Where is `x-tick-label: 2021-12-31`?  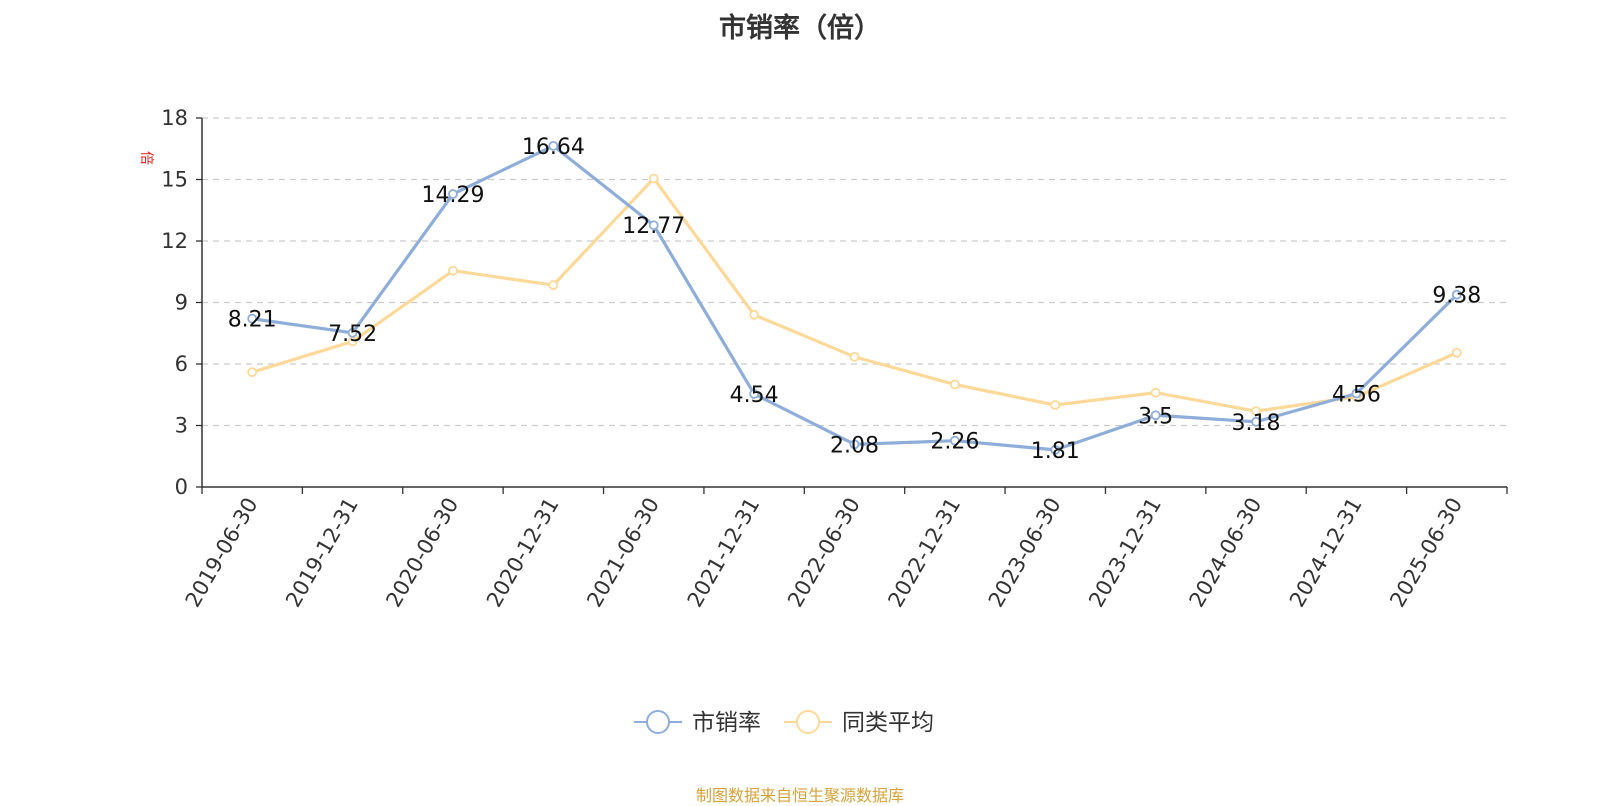 x-tick-label: 2021-12-31 is located at coordinates (724, 553).